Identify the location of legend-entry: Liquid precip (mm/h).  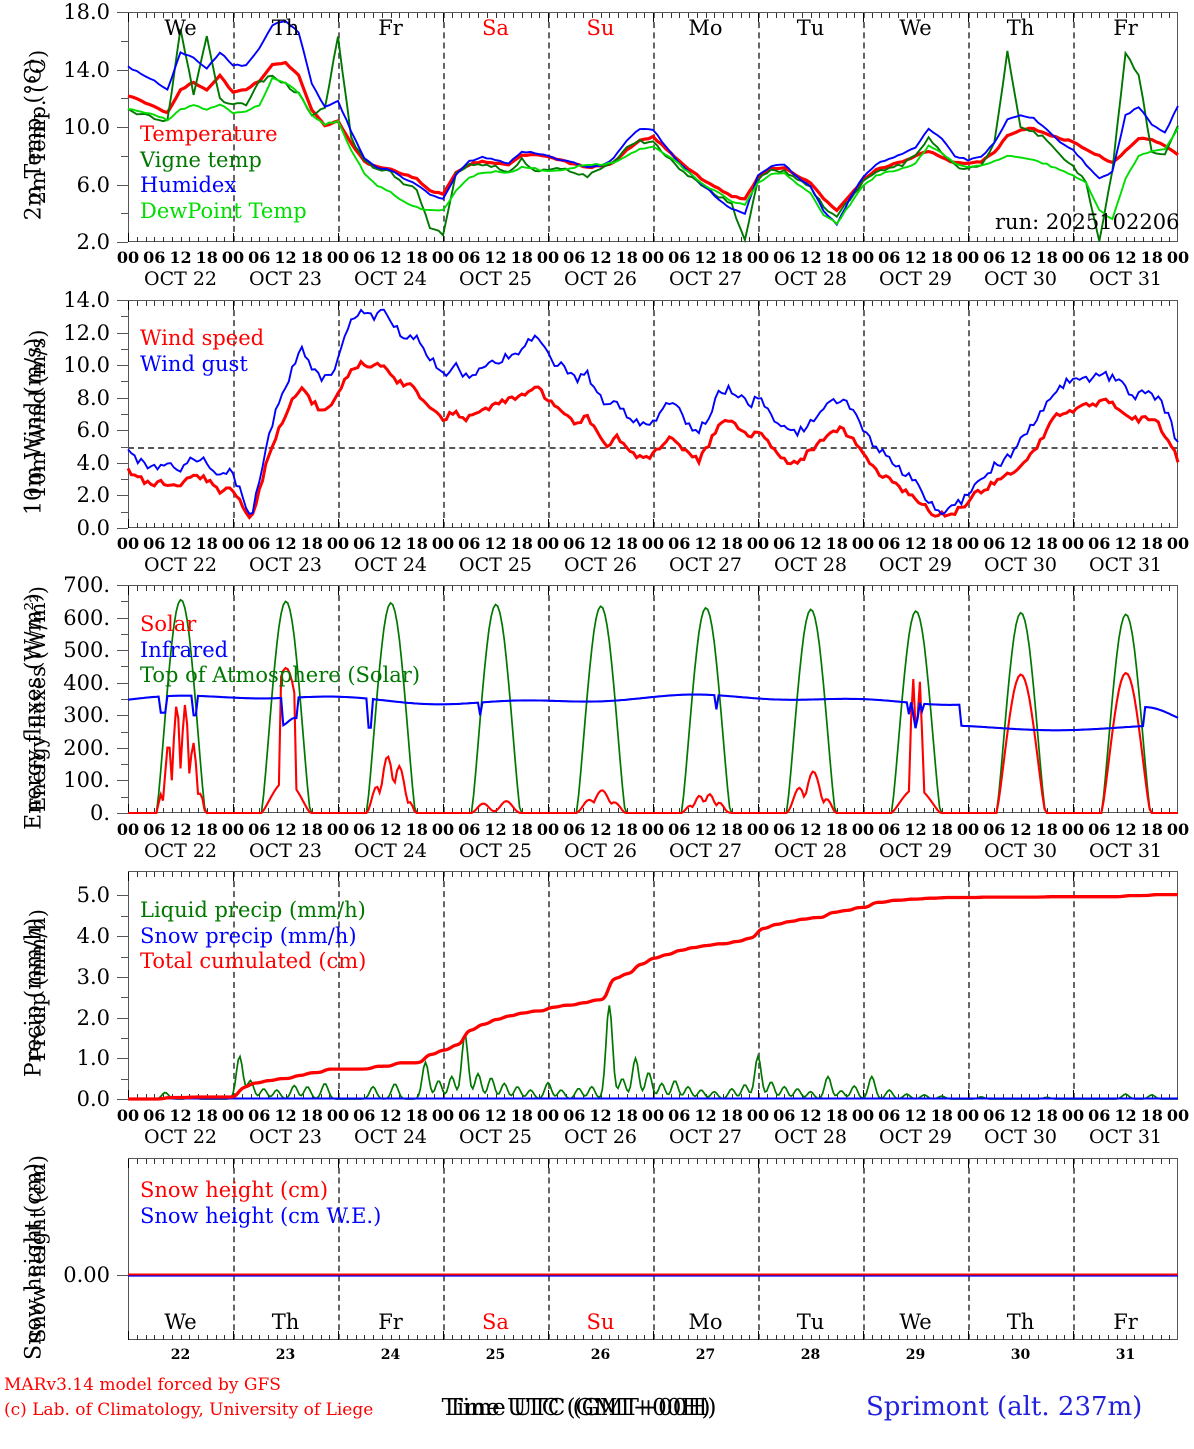
(253, 910).